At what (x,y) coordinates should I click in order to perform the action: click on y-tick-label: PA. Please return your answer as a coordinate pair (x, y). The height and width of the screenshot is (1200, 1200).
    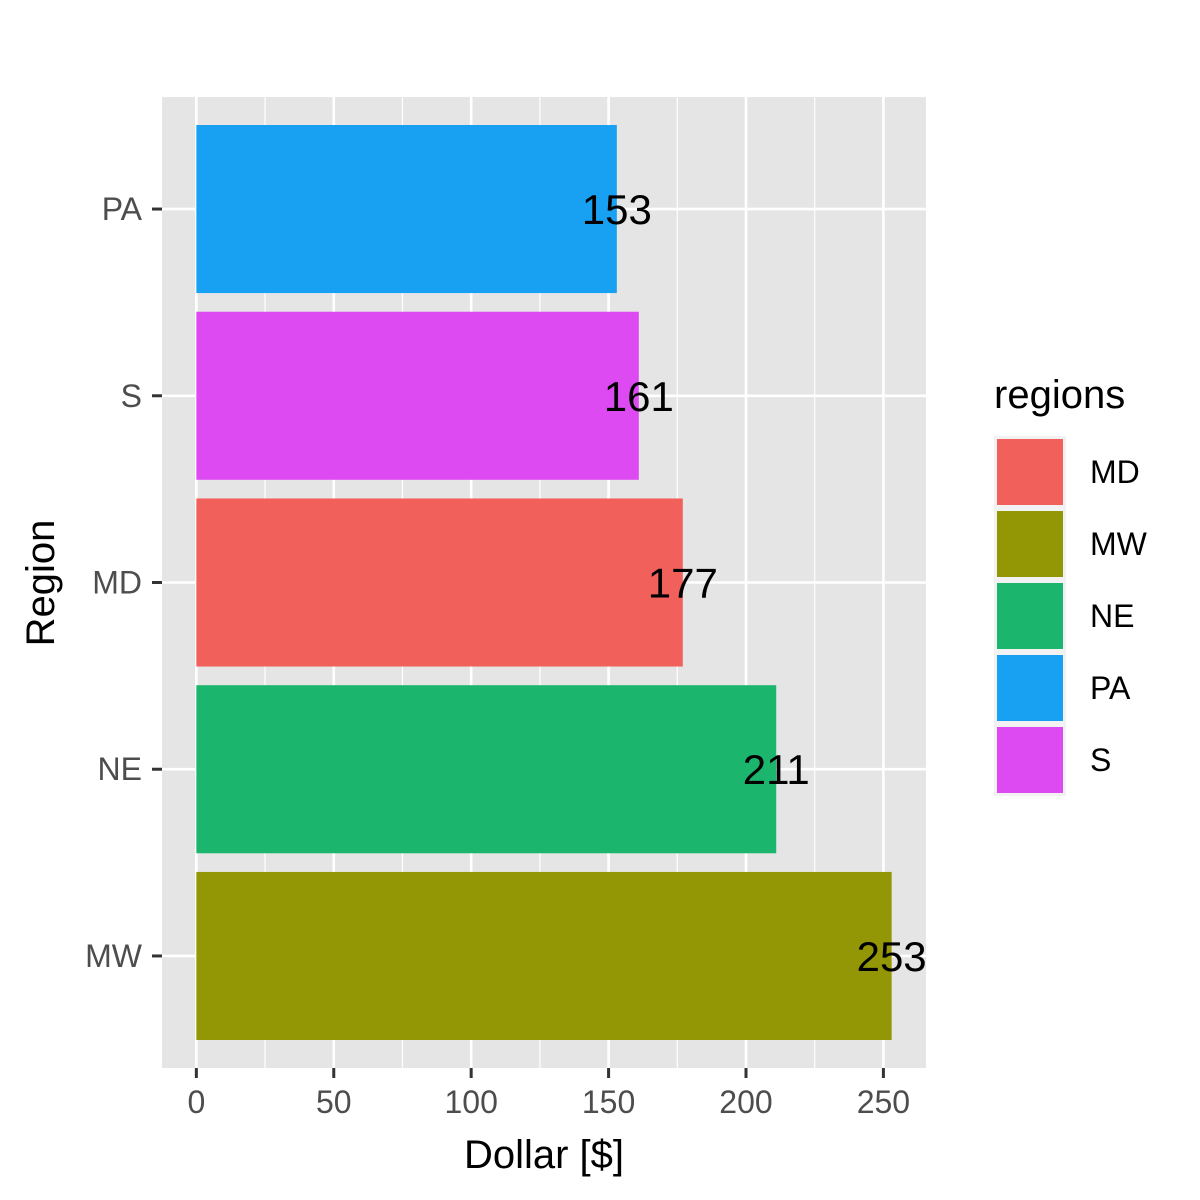
    Looking at the image, I should click on (122, 209).